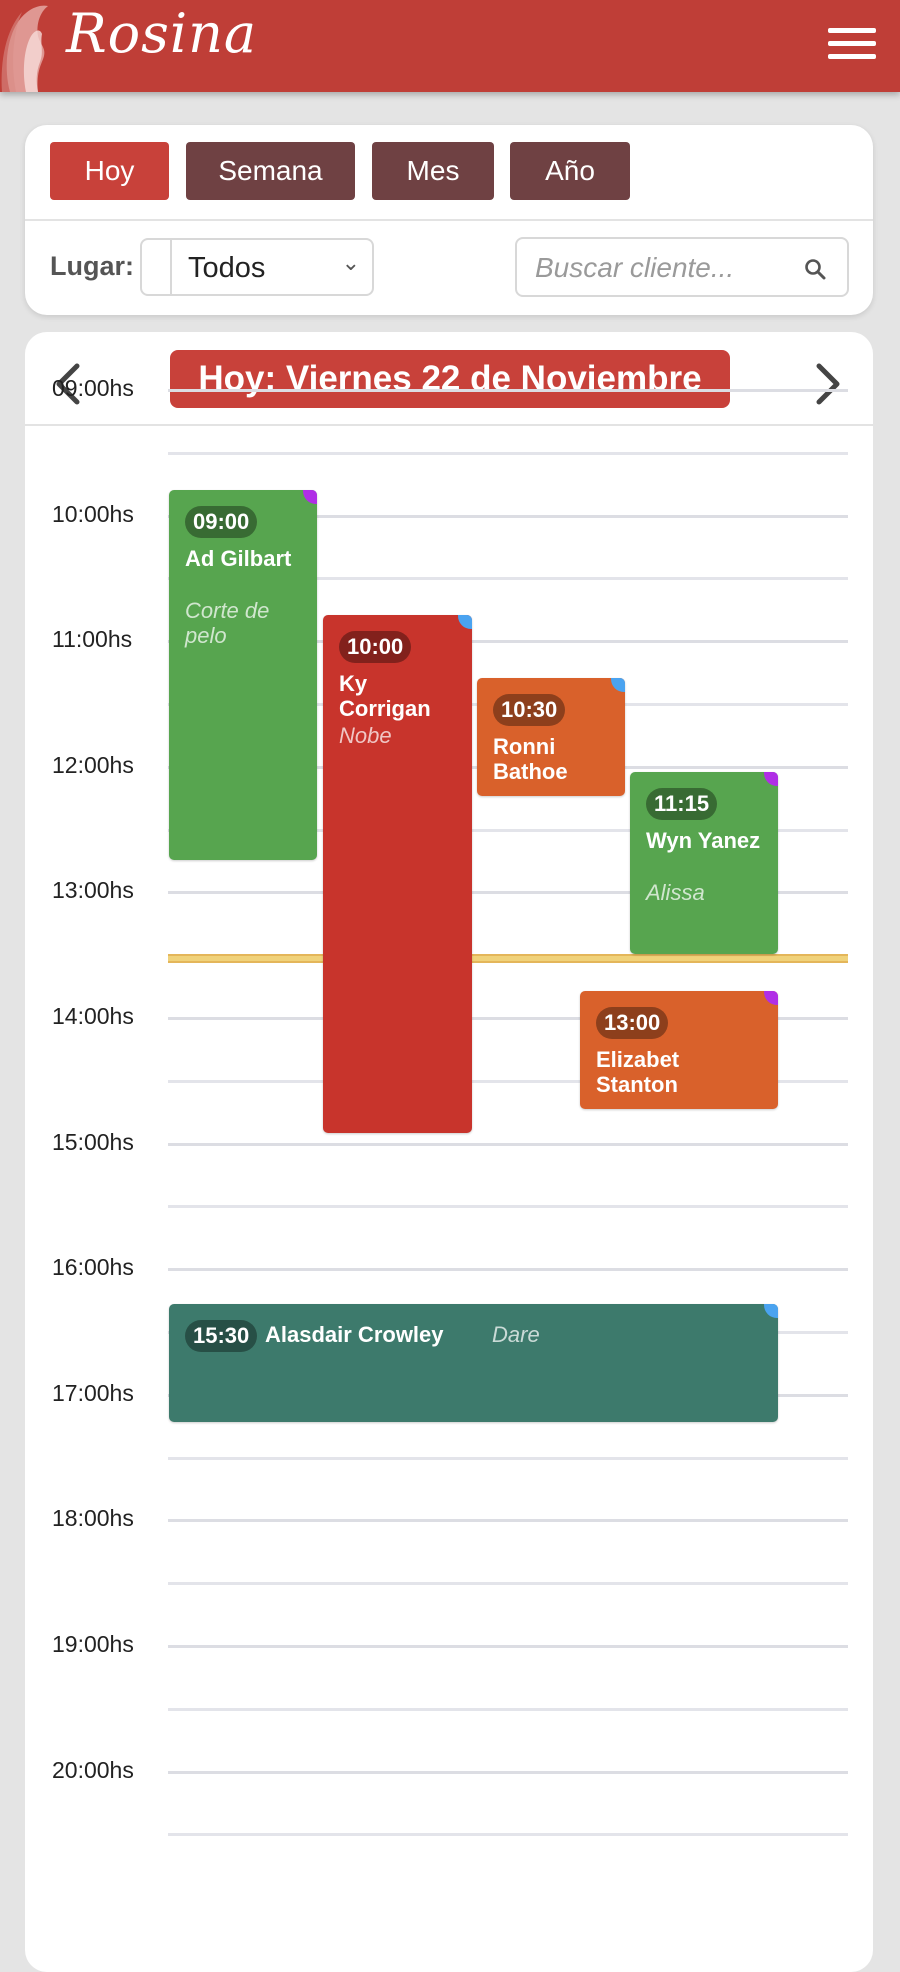 Image resolution: width=900 pixels, height=1972 pixels. I want to click on lugar-select: Todos ⌄, so click(257, 267).